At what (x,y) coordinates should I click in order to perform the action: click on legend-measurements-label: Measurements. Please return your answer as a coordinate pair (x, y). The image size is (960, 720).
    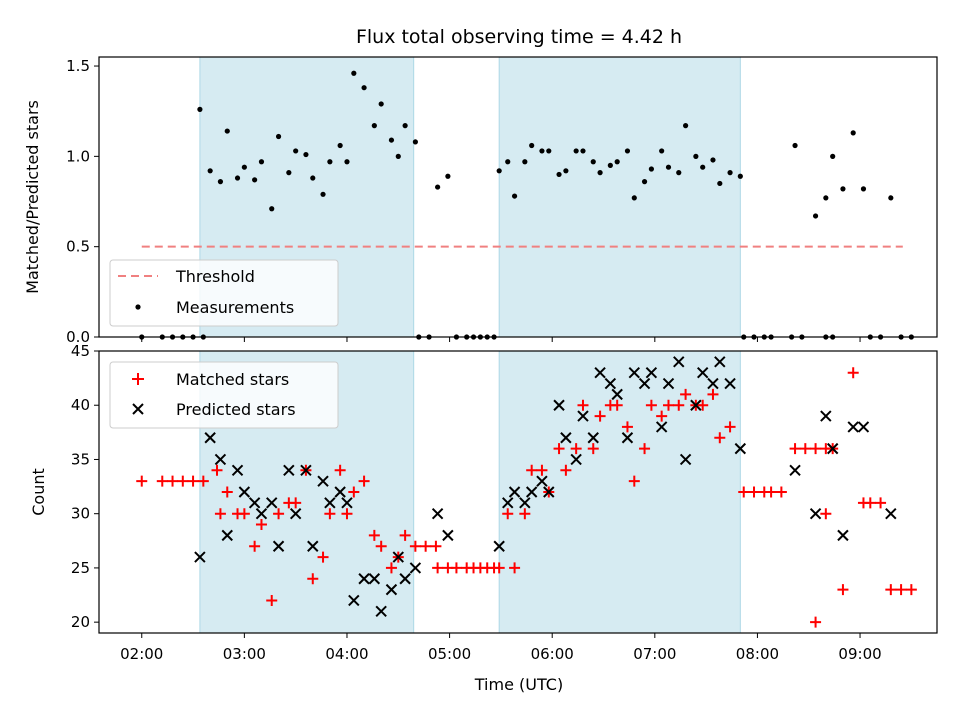
    Looking at the image, I should click on (235, 307).